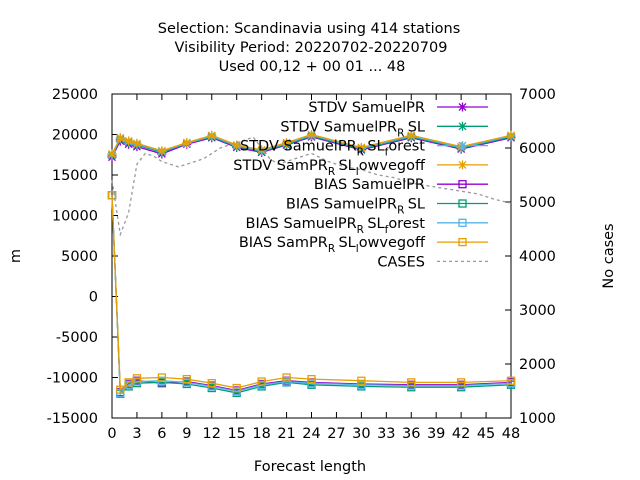  I want to click on y2-tick-label: 6000, so click(537, 149).